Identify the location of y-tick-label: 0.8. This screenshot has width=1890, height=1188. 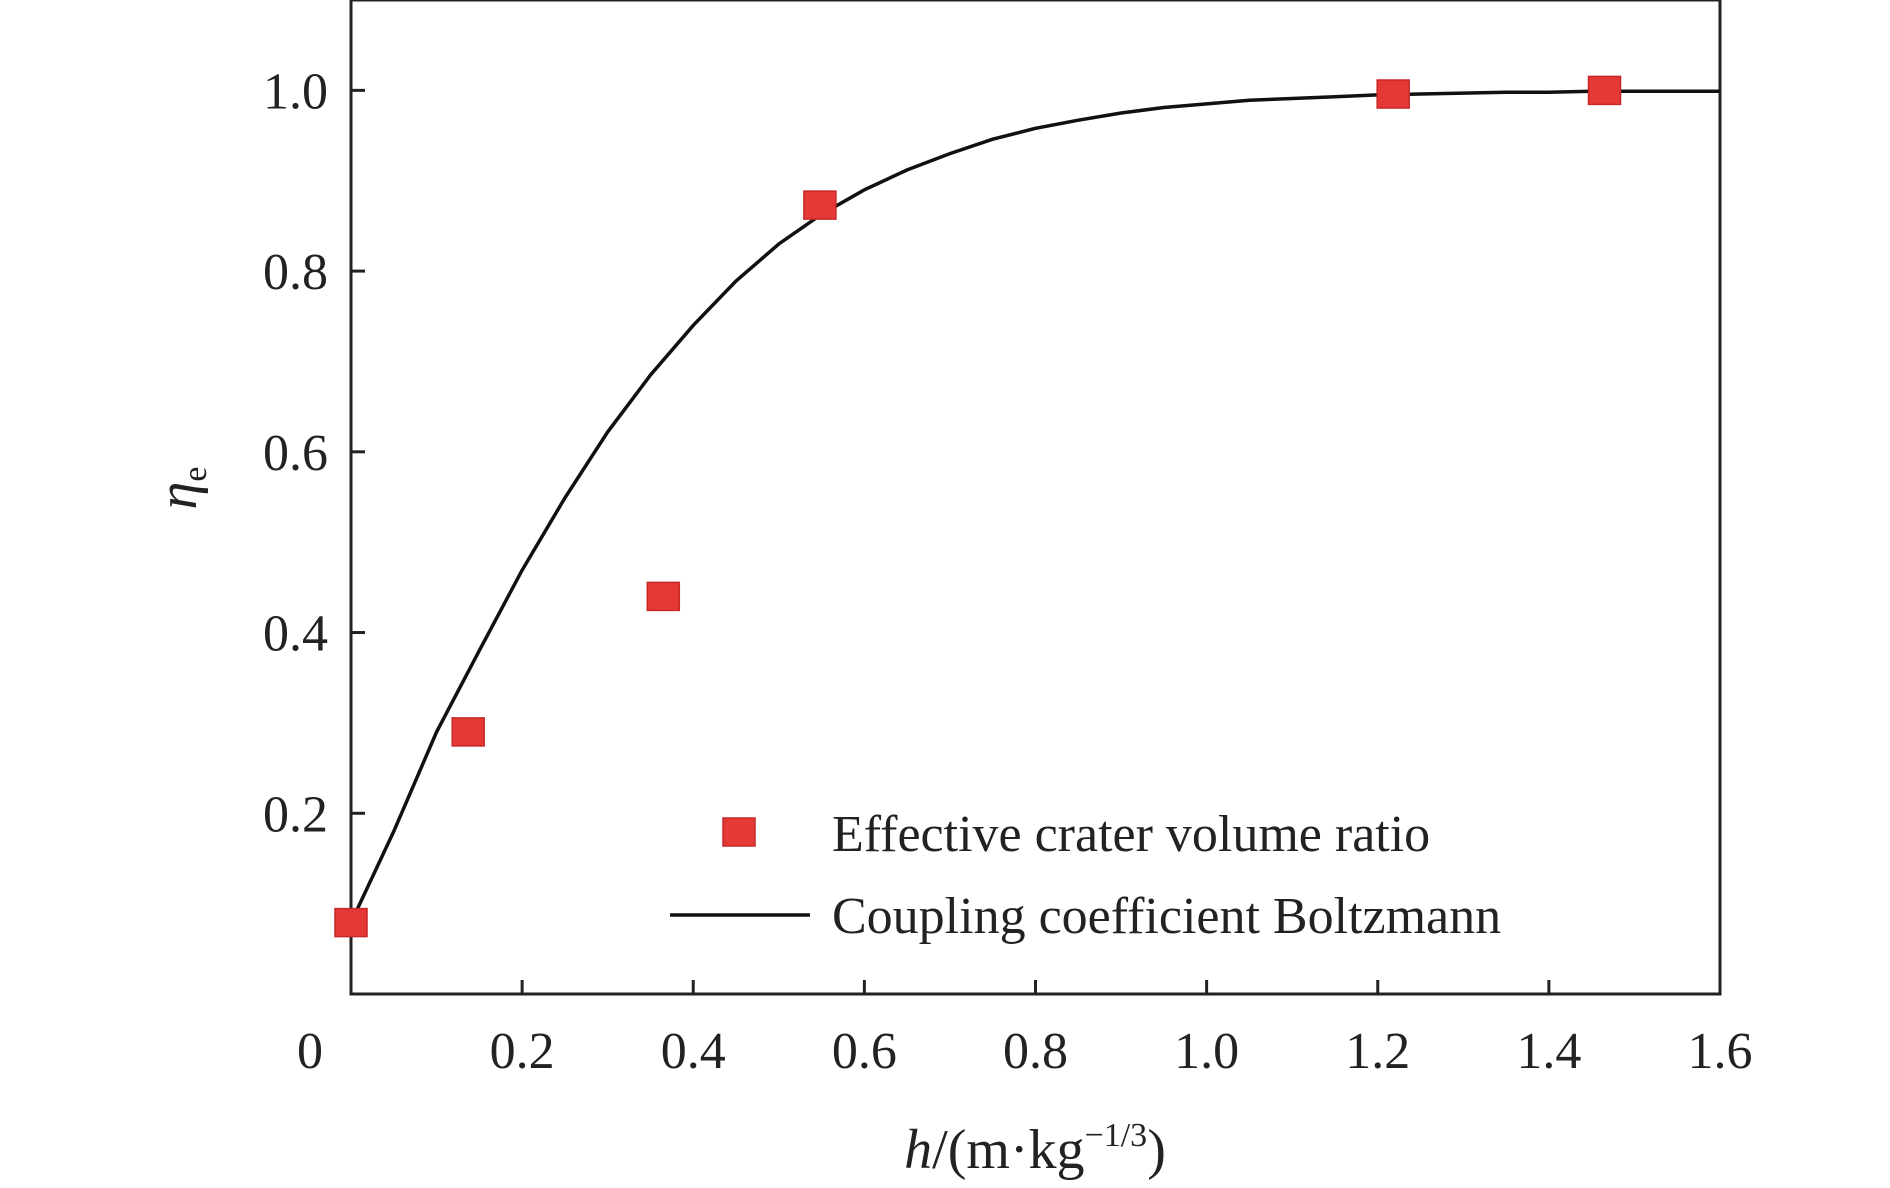
(295, 272).